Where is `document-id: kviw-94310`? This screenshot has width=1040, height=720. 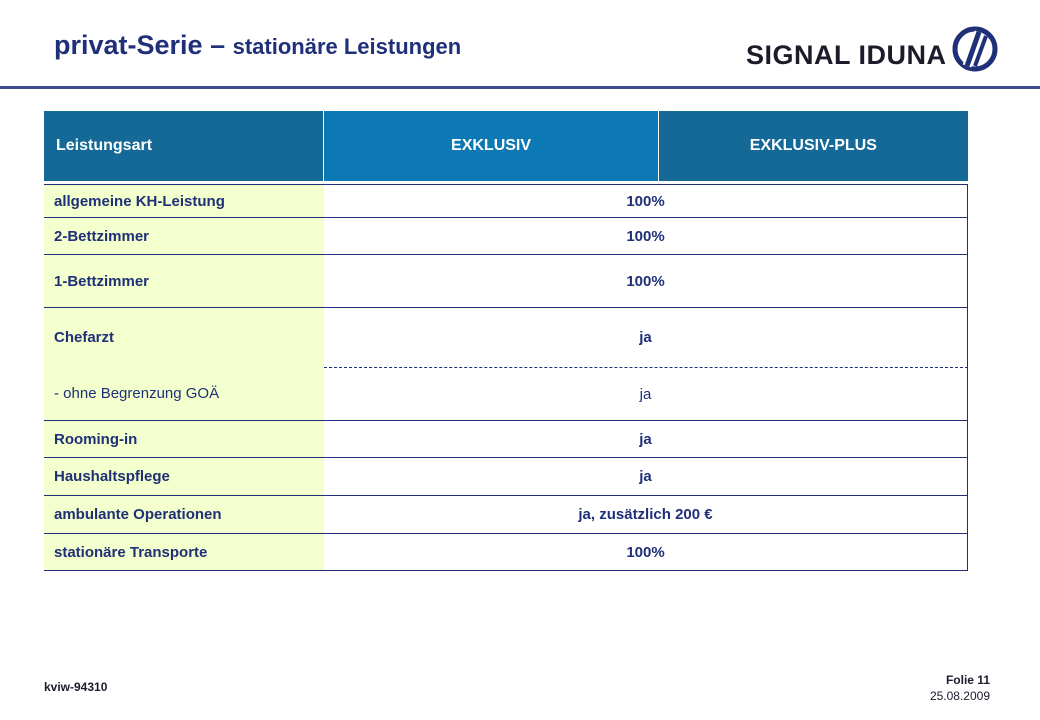 document-id: kviw-94310 is located at coordinates (76, 687).